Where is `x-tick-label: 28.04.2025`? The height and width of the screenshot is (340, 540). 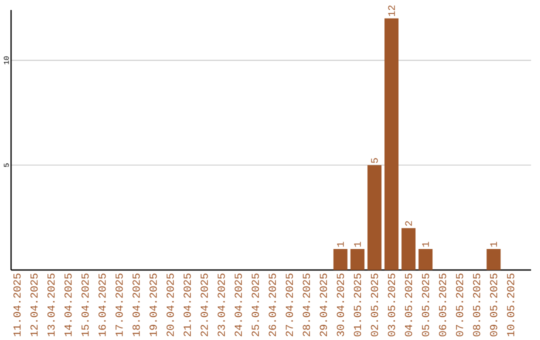
x-tick-label: 28.04.2025 is located at coordinates (306, 305).